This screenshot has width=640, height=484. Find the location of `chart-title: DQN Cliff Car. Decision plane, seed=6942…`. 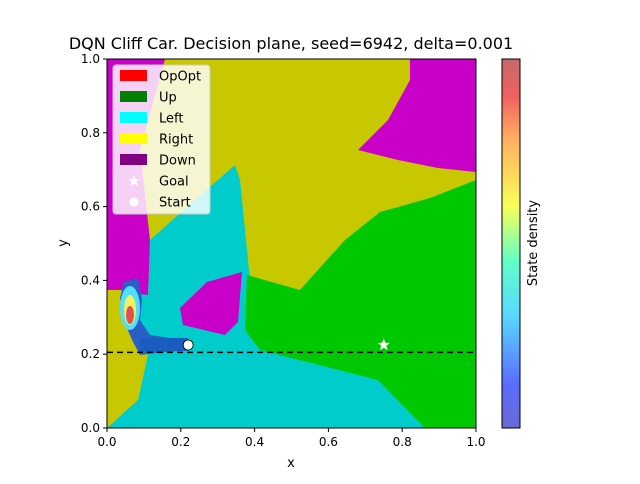

chart-title: DQN Cliff Car. Decision plane, seed=6942… is located at coordinates (291, 43).